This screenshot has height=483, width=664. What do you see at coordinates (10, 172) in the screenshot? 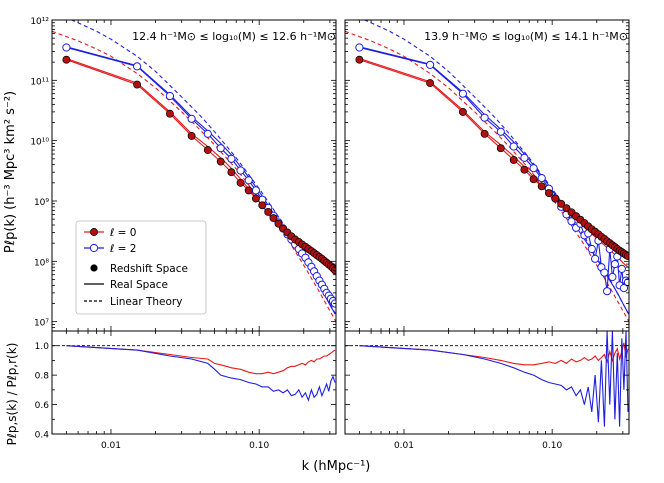
I see `y-axis-label-top: Pℓp(k) (h⁻³ Mpc³ km² s⁻²)` at bounding box center [10, 172].